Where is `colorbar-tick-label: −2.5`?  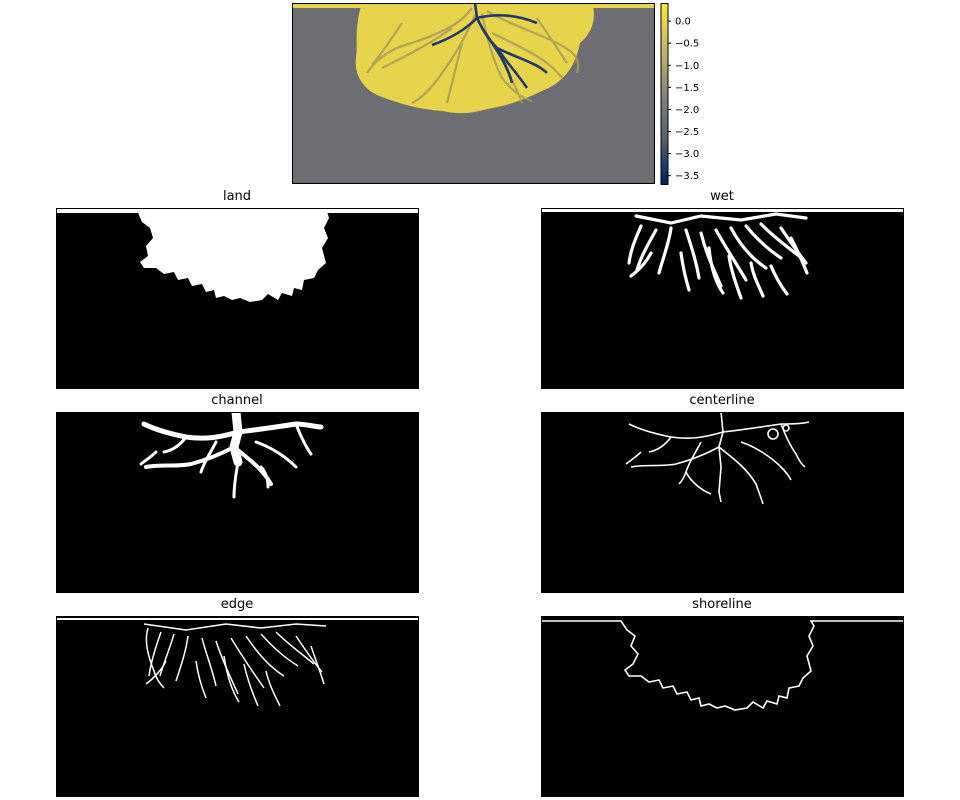 colorbar-tick-label: −2.5 is located at coordinates (687, 132).